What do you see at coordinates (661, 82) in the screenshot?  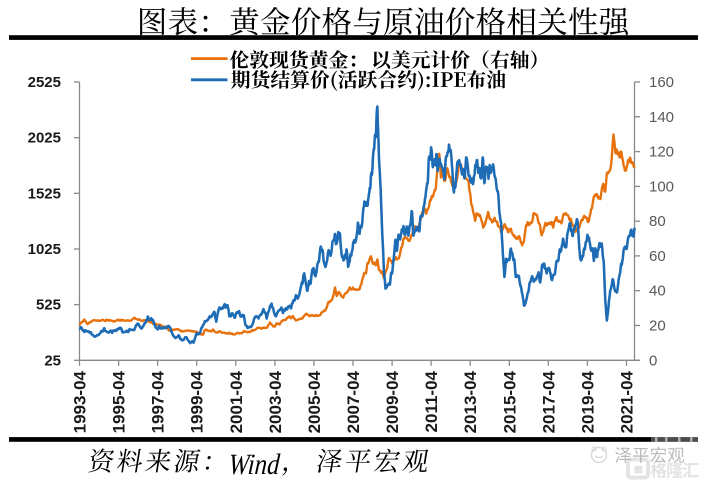 I see `svg-text: 160` at bounding box center [661, 82].